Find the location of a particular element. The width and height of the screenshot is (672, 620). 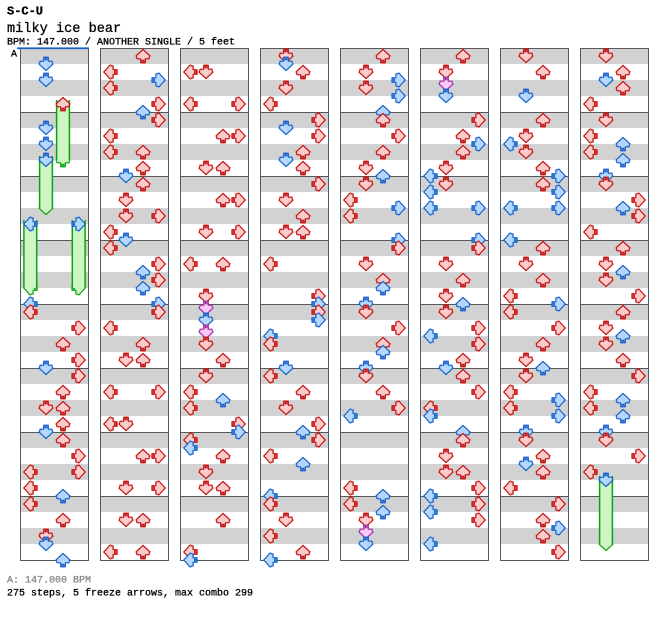

svg-text: A is located at coordinates (14, 55).